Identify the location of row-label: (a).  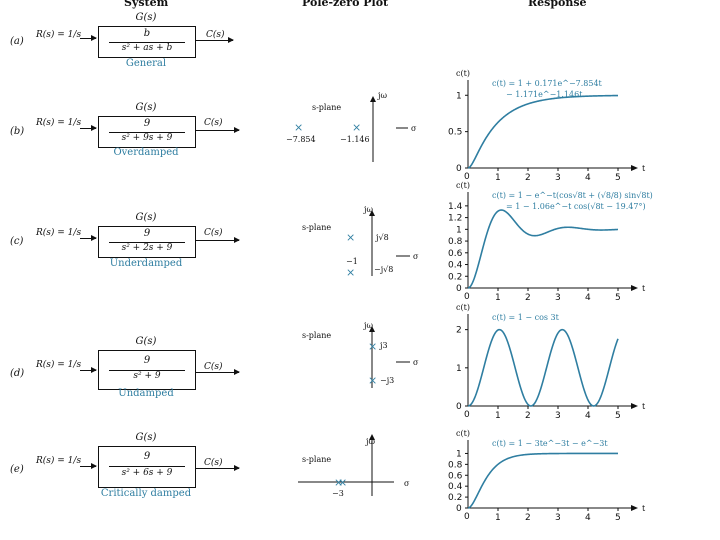
(17, 41).